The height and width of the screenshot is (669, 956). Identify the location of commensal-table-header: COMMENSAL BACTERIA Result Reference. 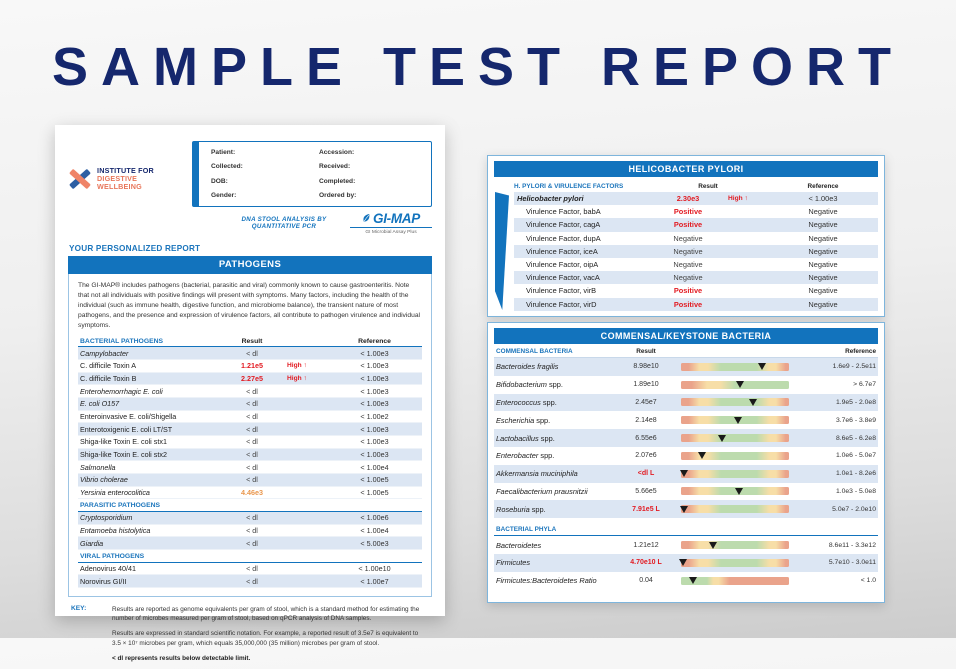
(686, 351).